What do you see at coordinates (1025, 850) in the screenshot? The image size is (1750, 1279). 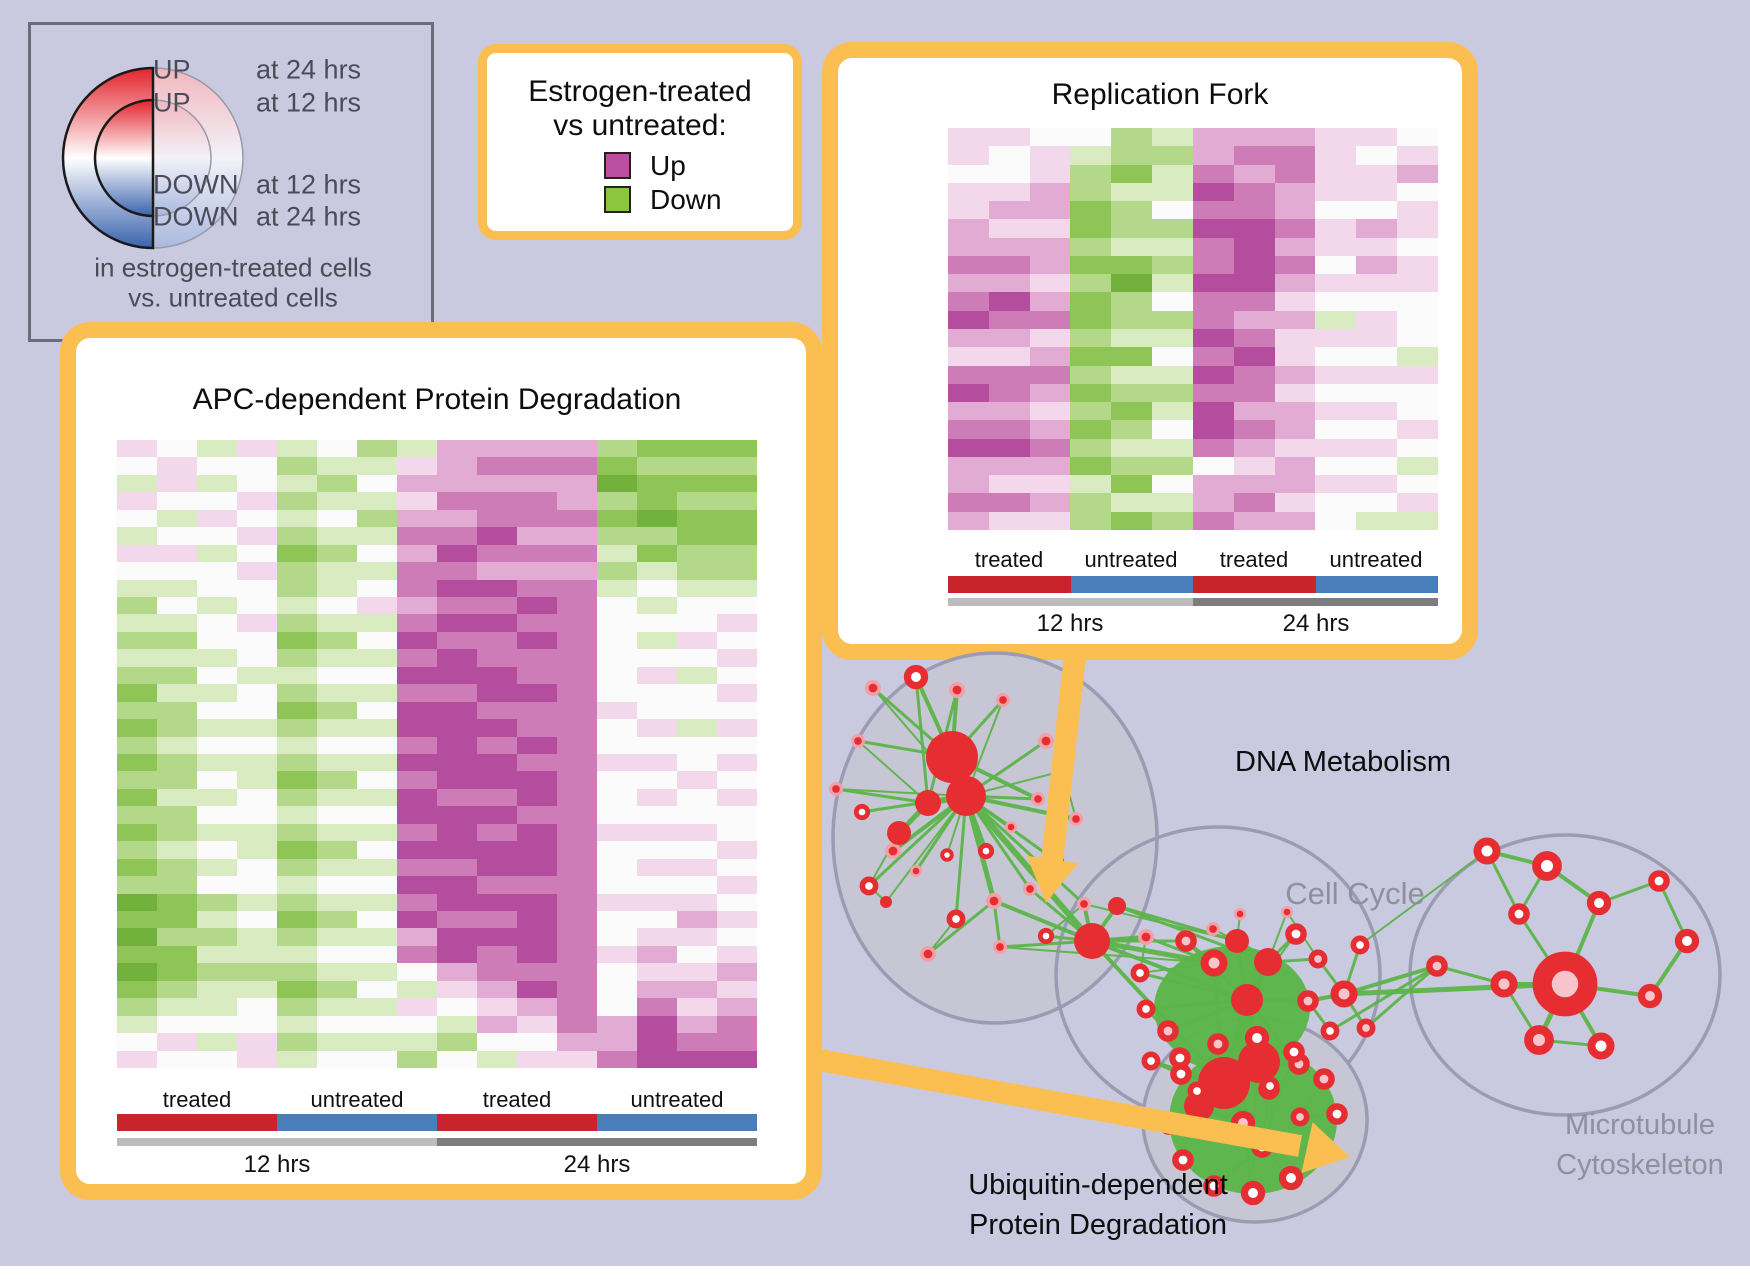 I see `network-edge` at bounding box center [1025, 850].